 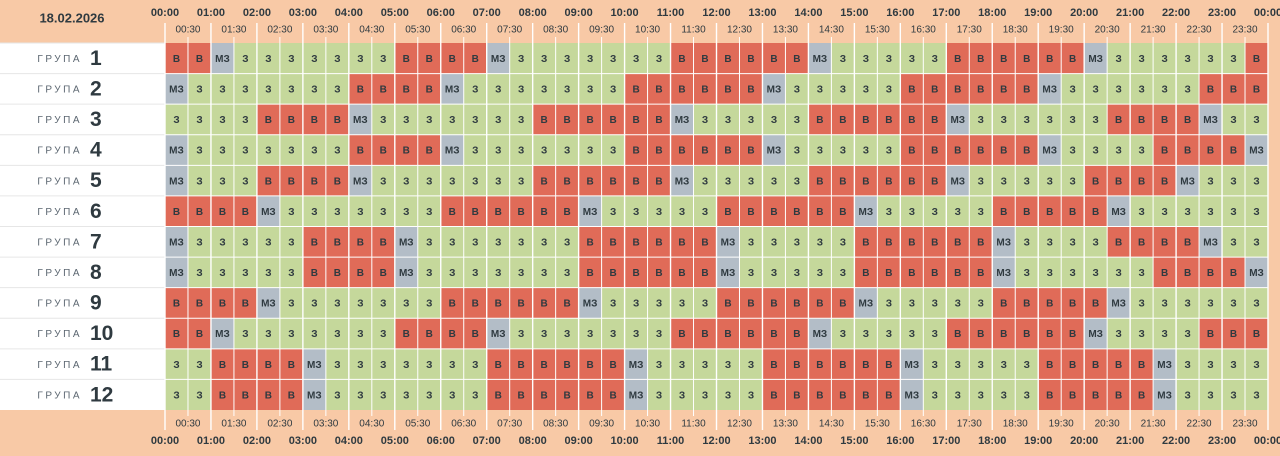 What do you see at coordinates (487, 441) in the screenshot?
I see `hour-label: 07:00` at bounding box center [487, 441].